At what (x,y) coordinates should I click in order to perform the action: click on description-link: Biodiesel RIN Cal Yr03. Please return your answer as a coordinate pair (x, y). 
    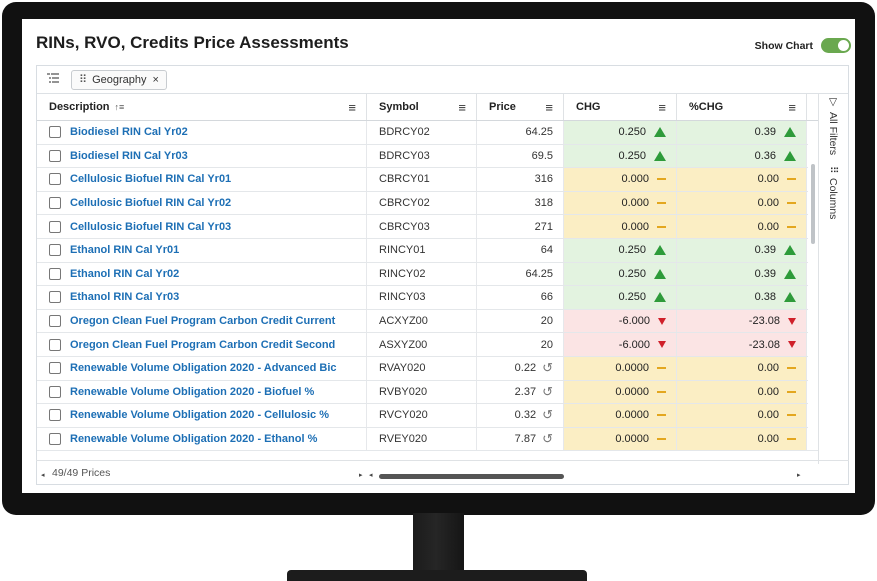
    Looking at the image, I should click on (129, 155).